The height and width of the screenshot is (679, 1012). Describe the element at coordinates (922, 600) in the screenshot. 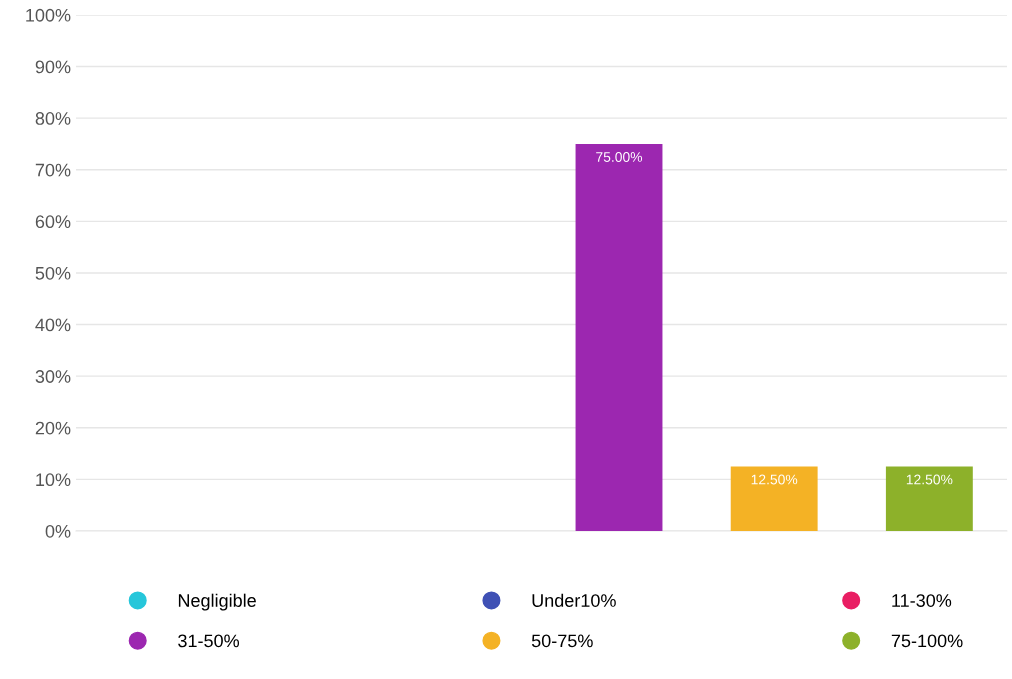

I see `legend-label: 11-30%` at that location.